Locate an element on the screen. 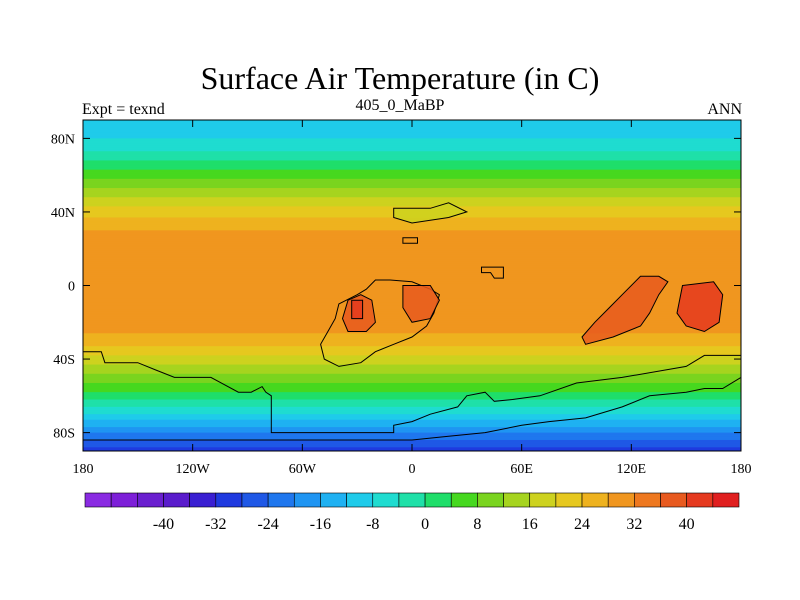  coastline-hot-east-b is located at coordinates (700, 307).